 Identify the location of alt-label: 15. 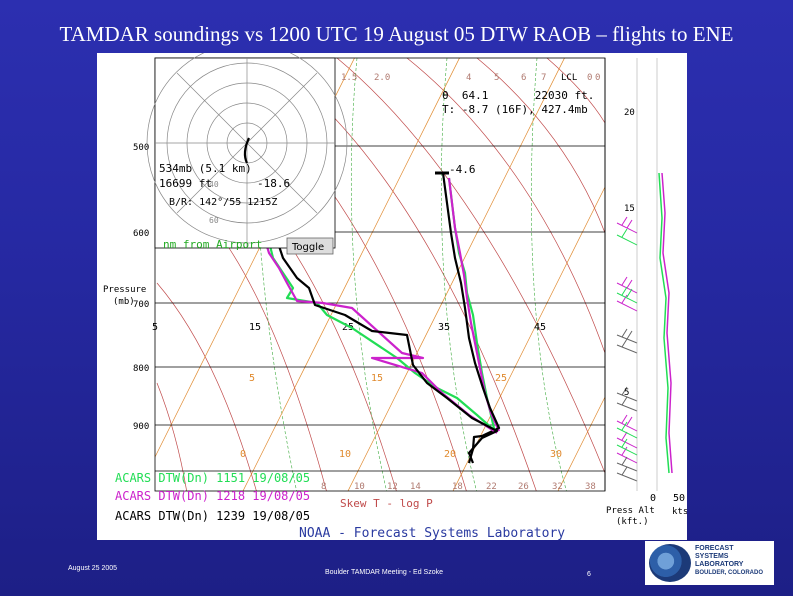
(629, 209).